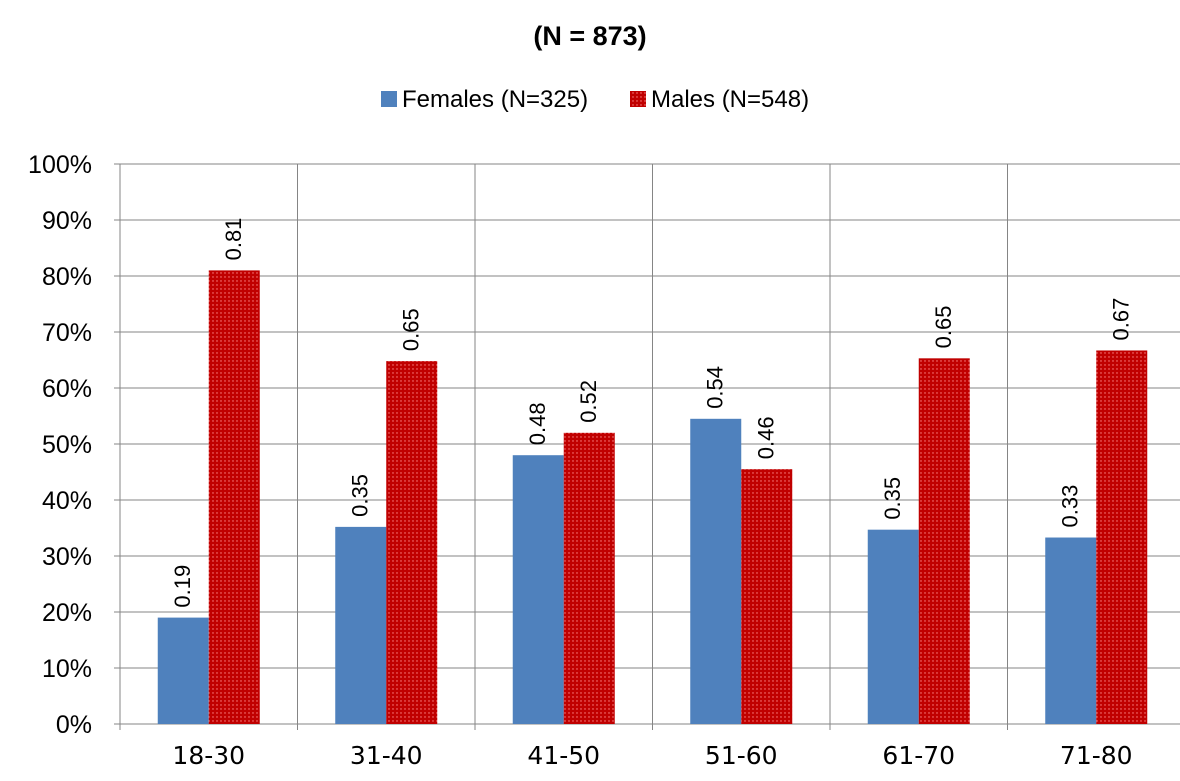 The width and height of the screenshot is (1180, 781). I want to click on data-label-males-51-60: 0.46, so click(766, 437).